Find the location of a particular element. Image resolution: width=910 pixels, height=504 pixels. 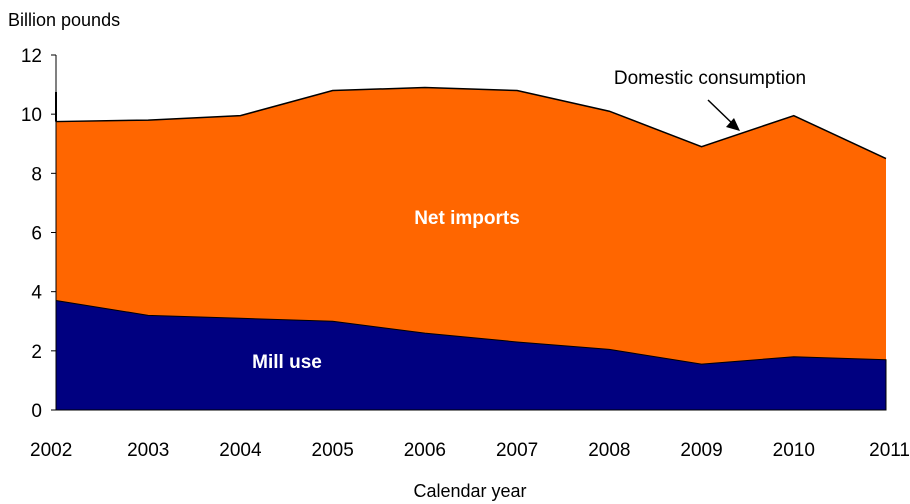

y-axis-title: Billion pounds is located at coordinates (64, 20).